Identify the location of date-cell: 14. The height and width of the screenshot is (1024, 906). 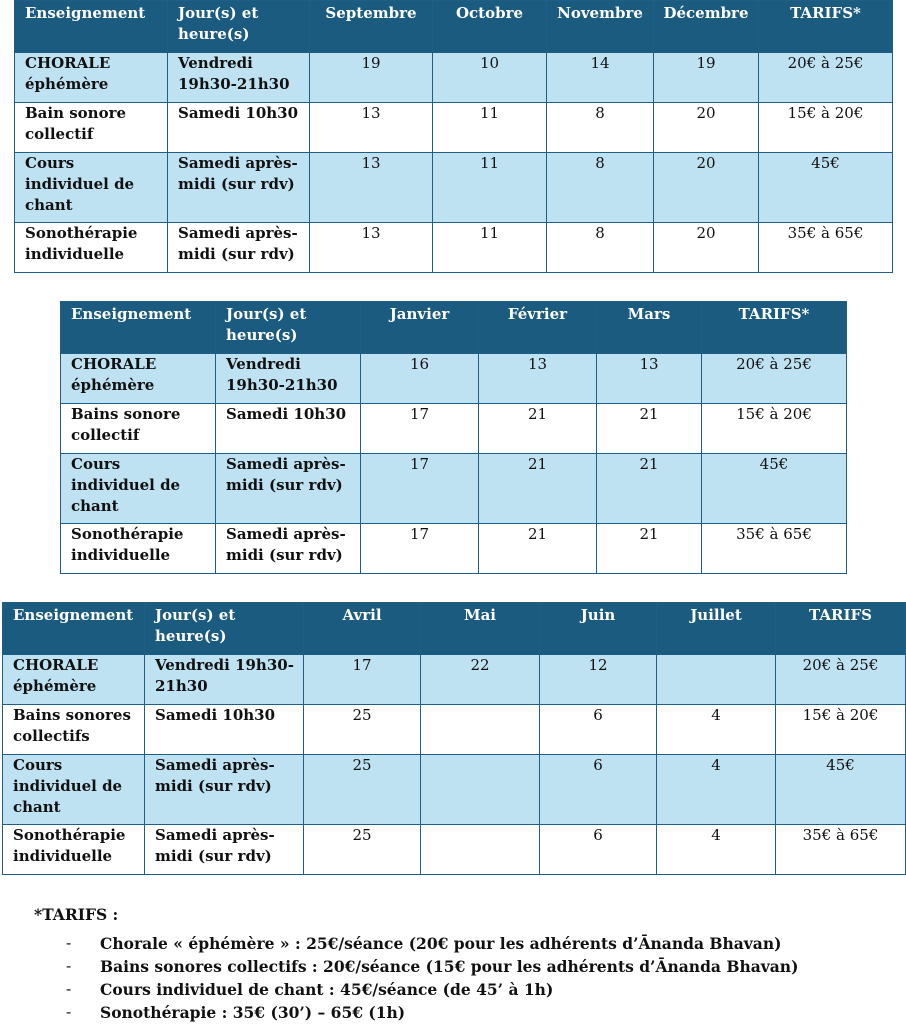
(600, 77).